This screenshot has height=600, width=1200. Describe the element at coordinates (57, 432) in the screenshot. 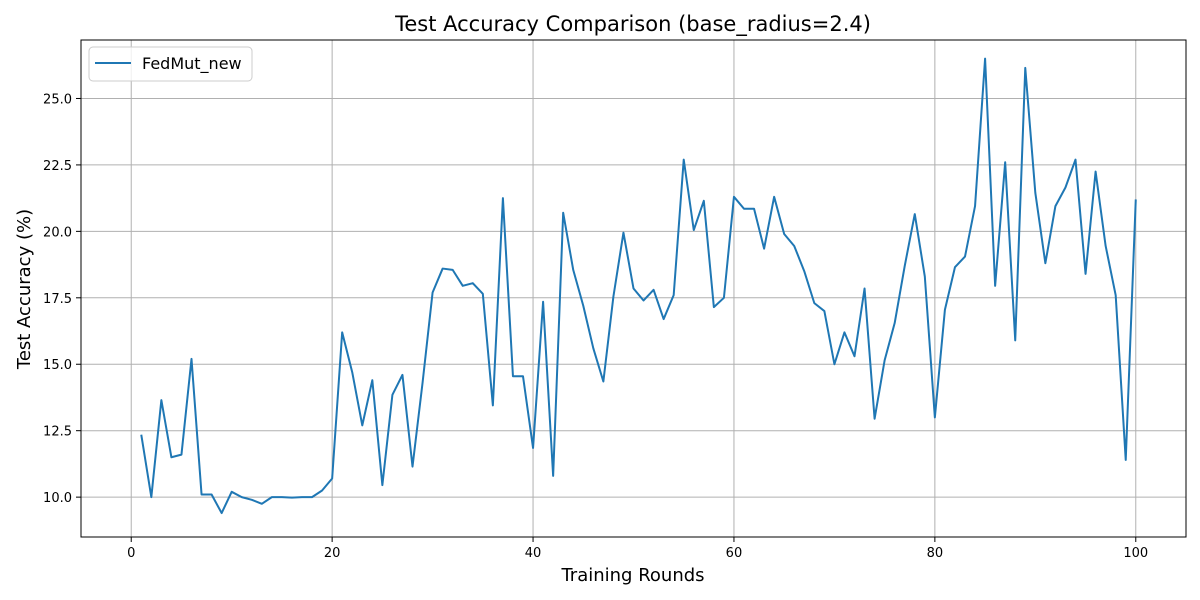

I see `y-tick-label: 12.5` at that location.